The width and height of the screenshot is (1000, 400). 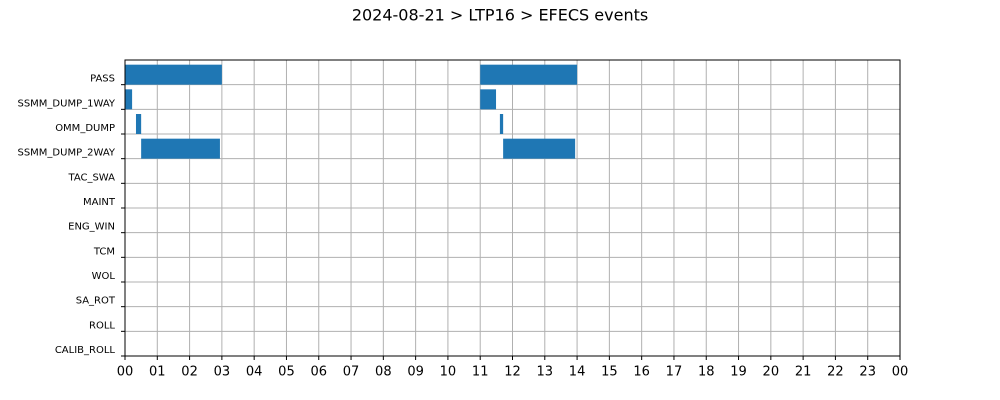 What do you see at coordinates (85, 350) in the screenshot?
I see `y-tick-label: CALIB_ROLL` at bounding box center [85, 350].